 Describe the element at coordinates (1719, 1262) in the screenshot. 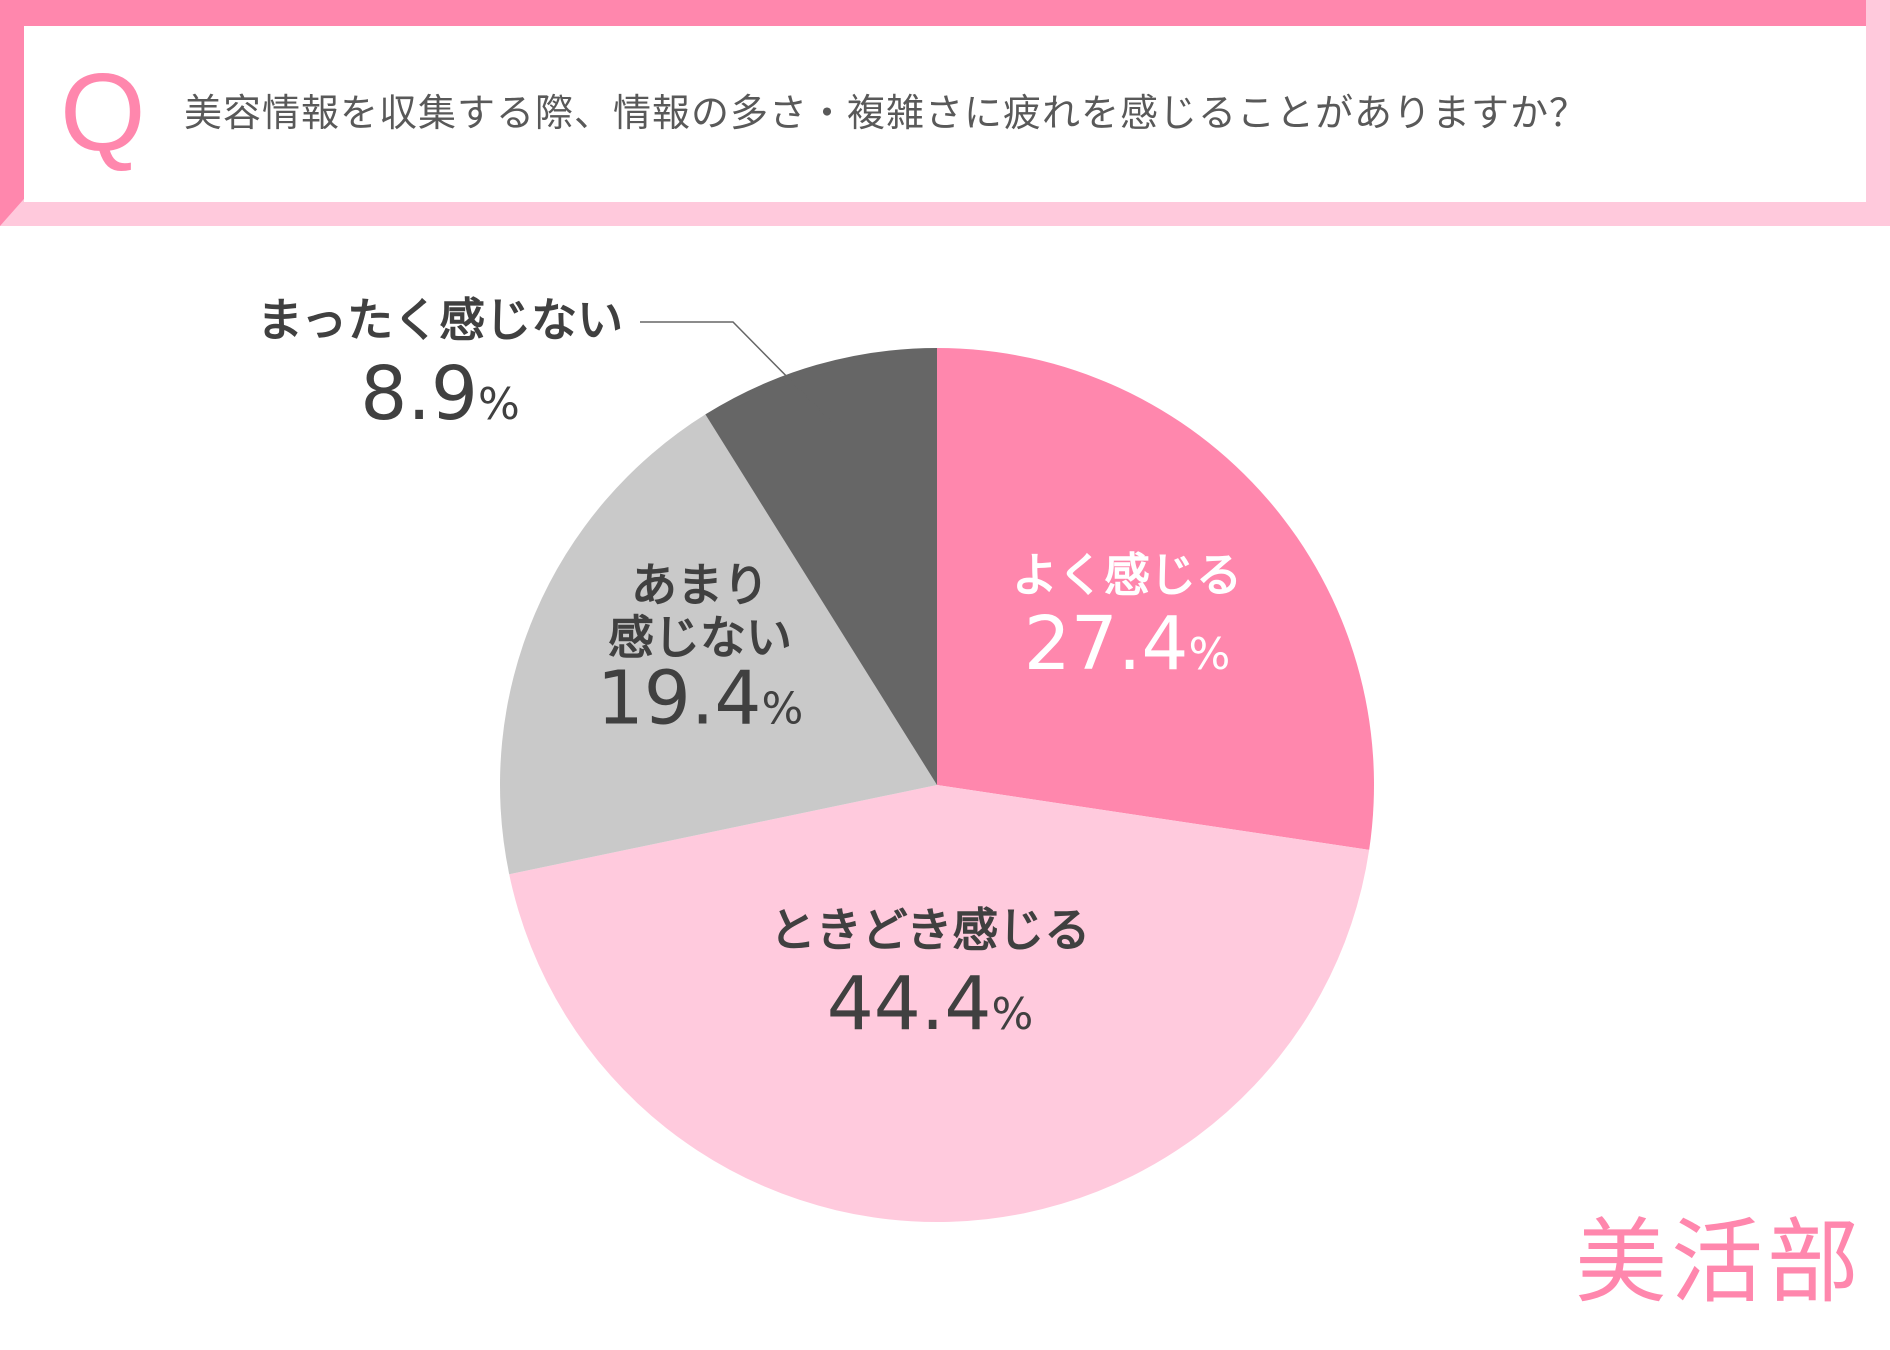

I see `brand-logo: 美活部` at that location.